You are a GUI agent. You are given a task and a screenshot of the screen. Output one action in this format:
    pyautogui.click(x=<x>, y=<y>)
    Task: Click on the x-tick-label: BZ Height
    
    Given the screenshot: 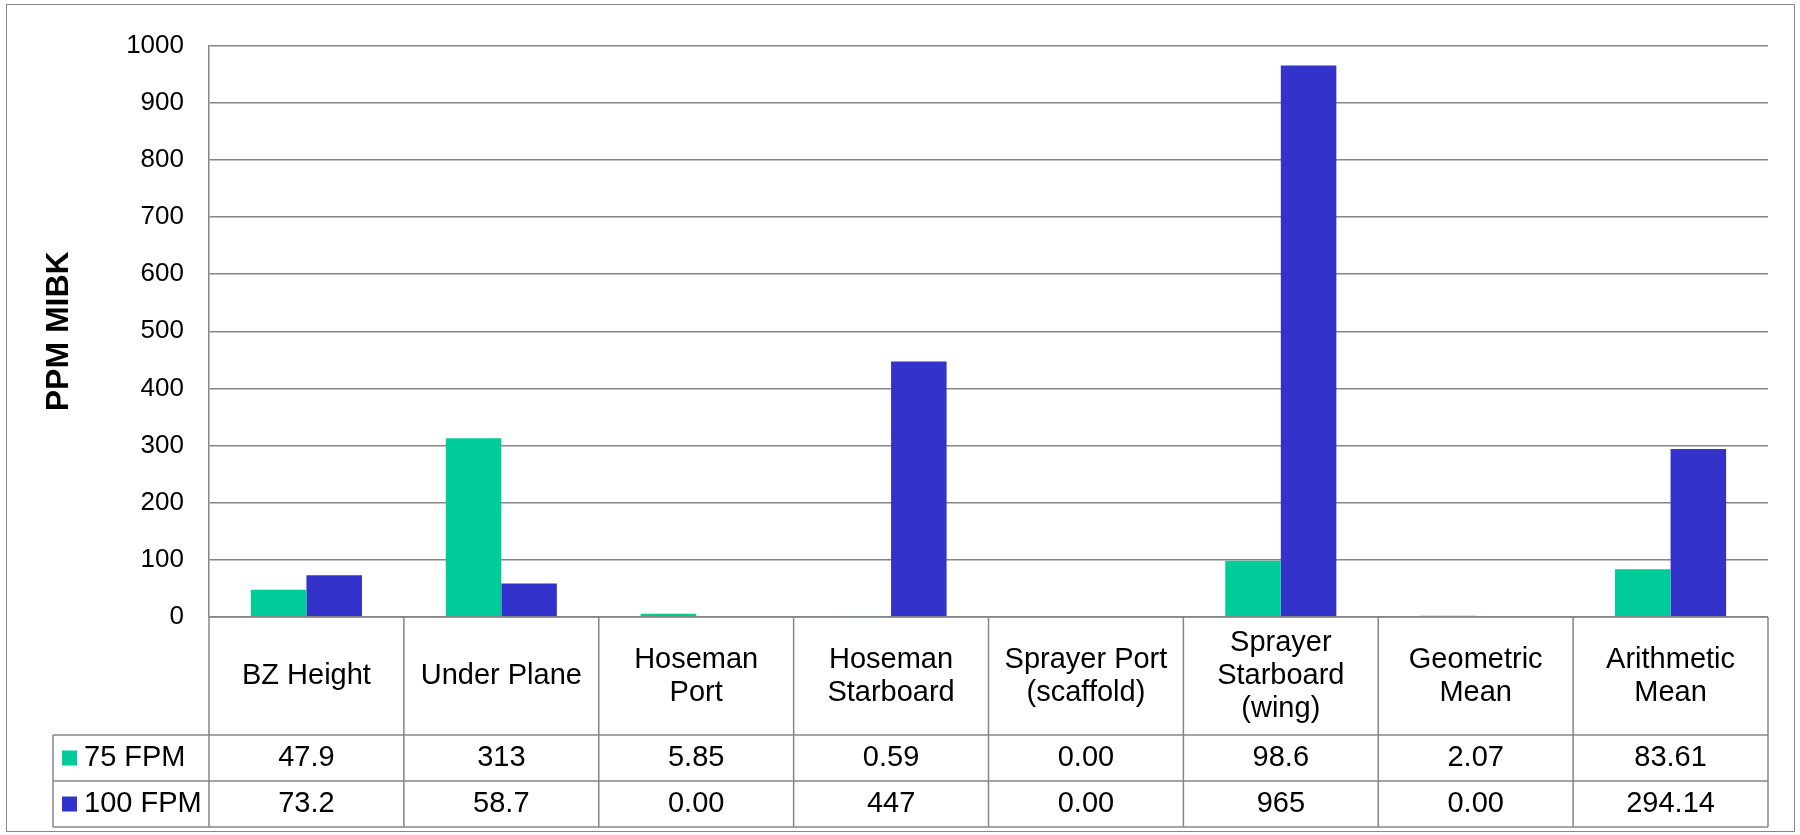 What is the action you would take?
    pyautogui.click(x=306, y=674)
    